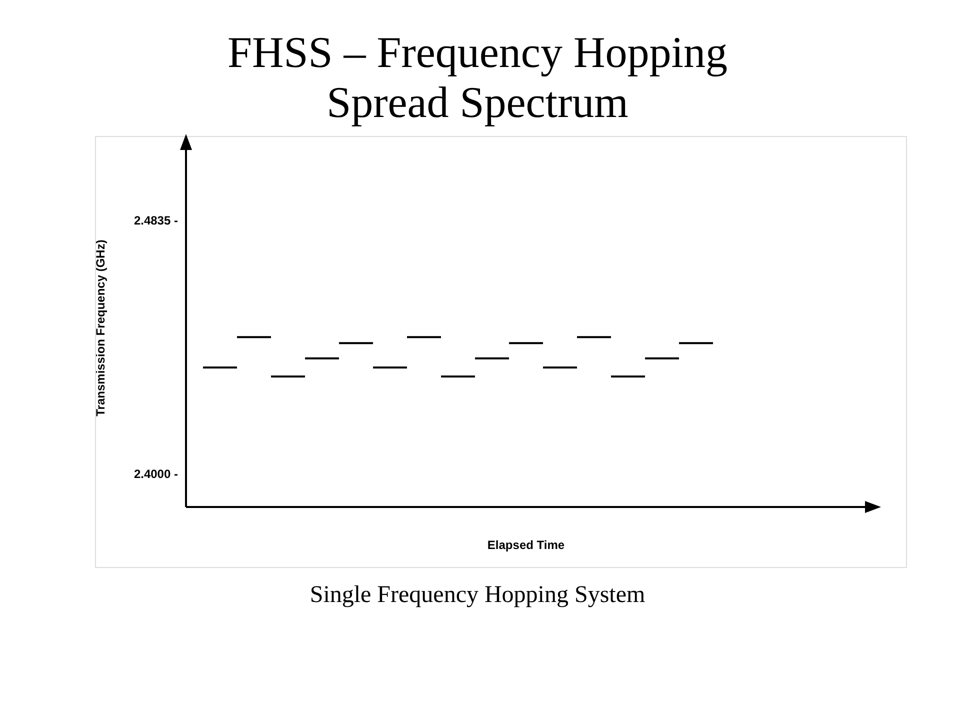  What do you see at coordinates (526, 545) in the screenshot?
I see `x-axis-title: Elapsed Time` at bounding box center [526, 545].